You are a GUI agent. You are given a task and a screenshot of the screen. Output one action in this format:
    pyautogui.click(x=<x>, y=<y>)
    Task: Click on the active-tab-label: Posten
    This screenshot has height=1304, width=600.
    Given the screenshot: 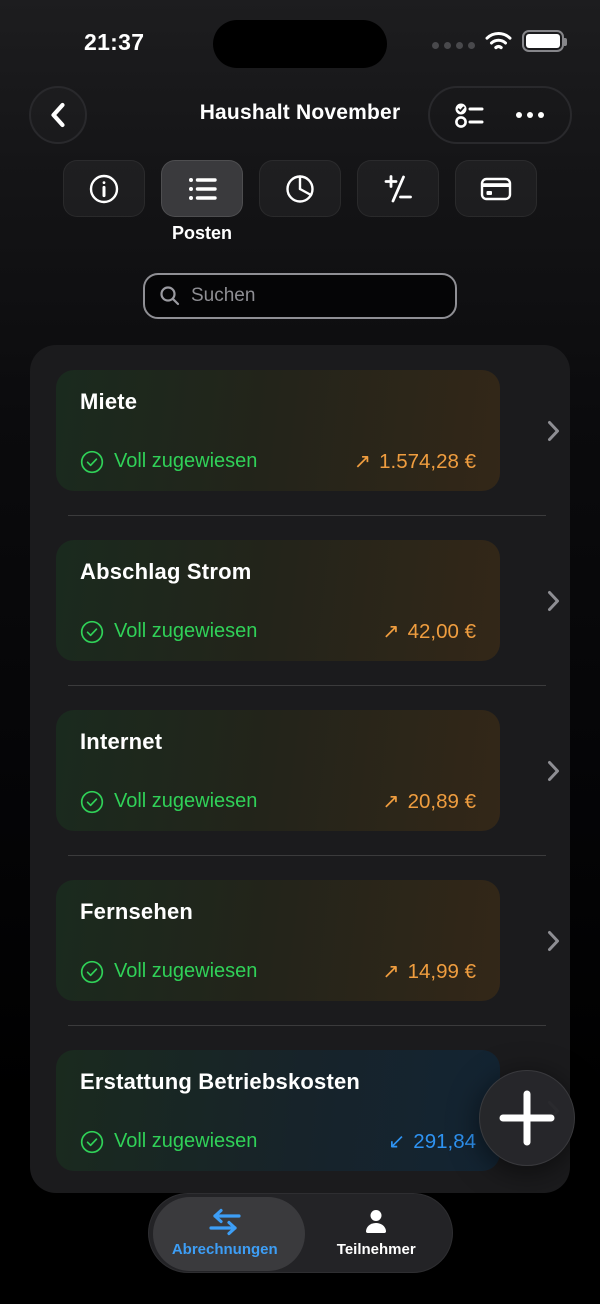 What is the action you would take?
    pyautogui.click(x=201, y=233)
    